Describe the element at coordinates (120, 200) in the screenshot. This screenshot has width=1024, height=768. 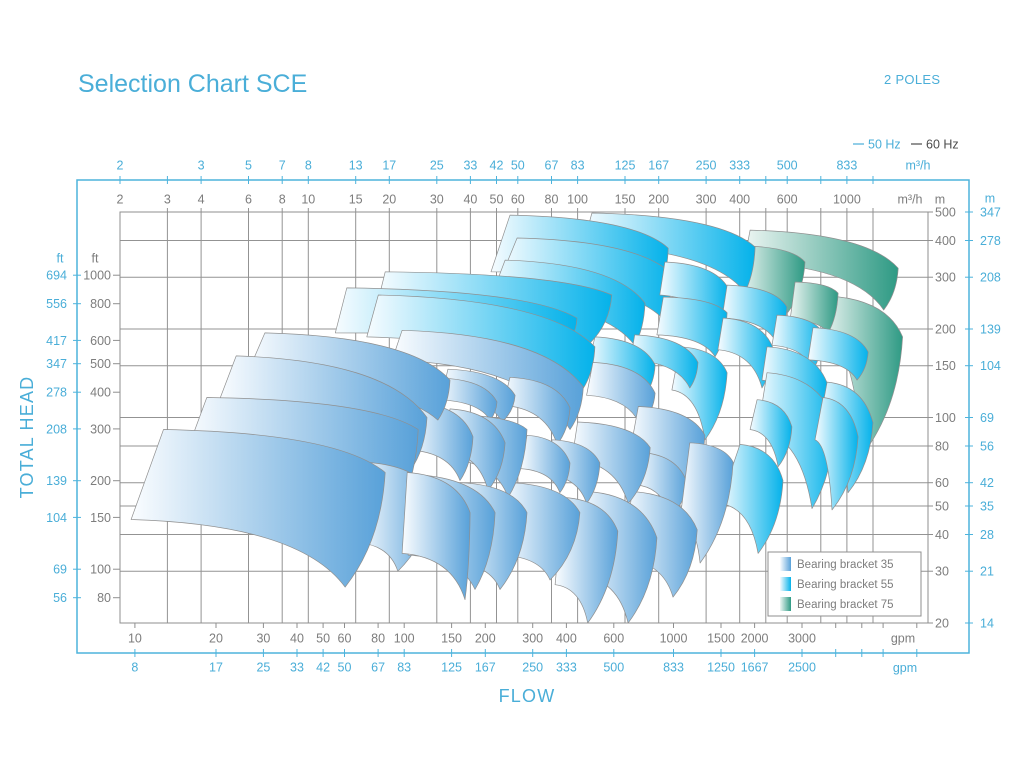
I see `tick-label-top-50hz: 2` at that location.